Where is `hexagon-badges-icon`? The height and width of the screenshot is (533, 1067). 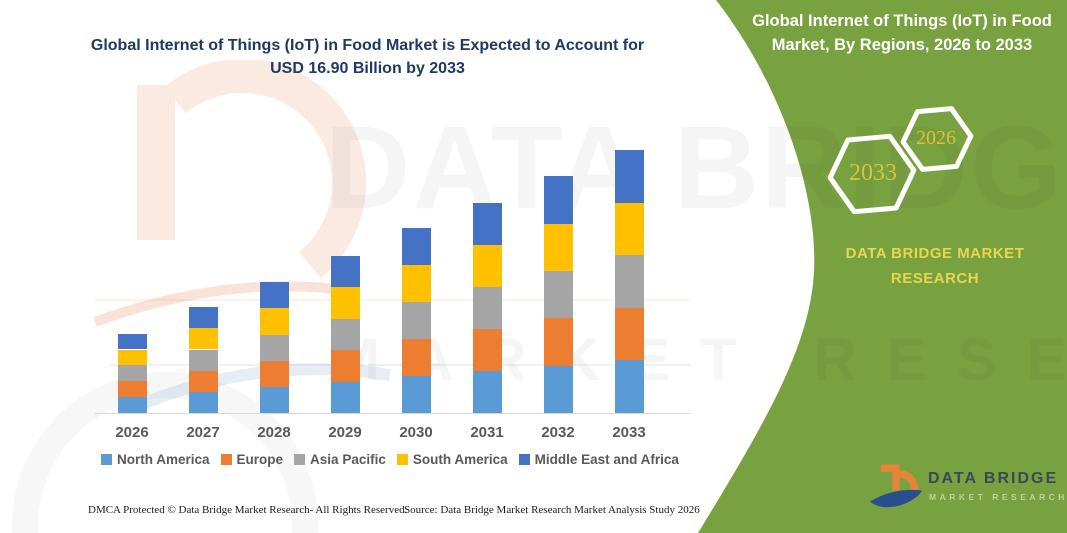
hexagon-badges-icon is located at coordinates (900, 160).